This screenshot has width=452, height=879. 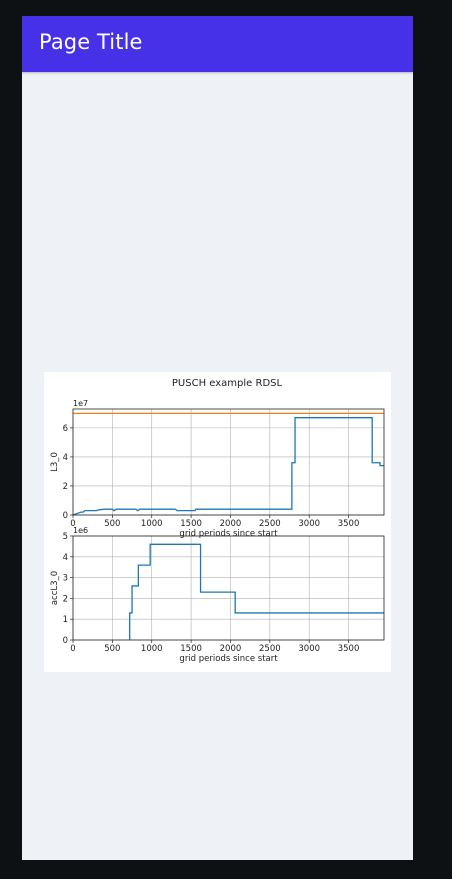 What do you see at coordinates (80, 530) in the screenshot?
I see `y-multiplier-label: 1e6` at bounding box center [80, 530].